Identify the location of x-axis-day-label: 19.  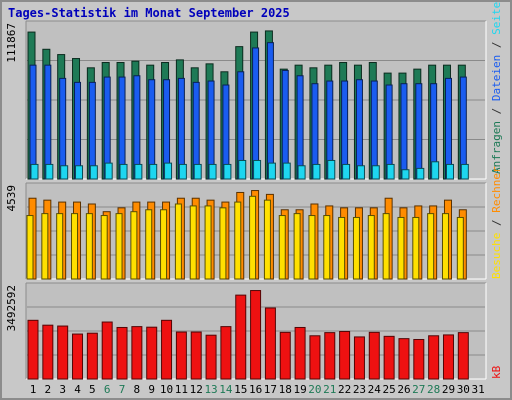
(299, 389).